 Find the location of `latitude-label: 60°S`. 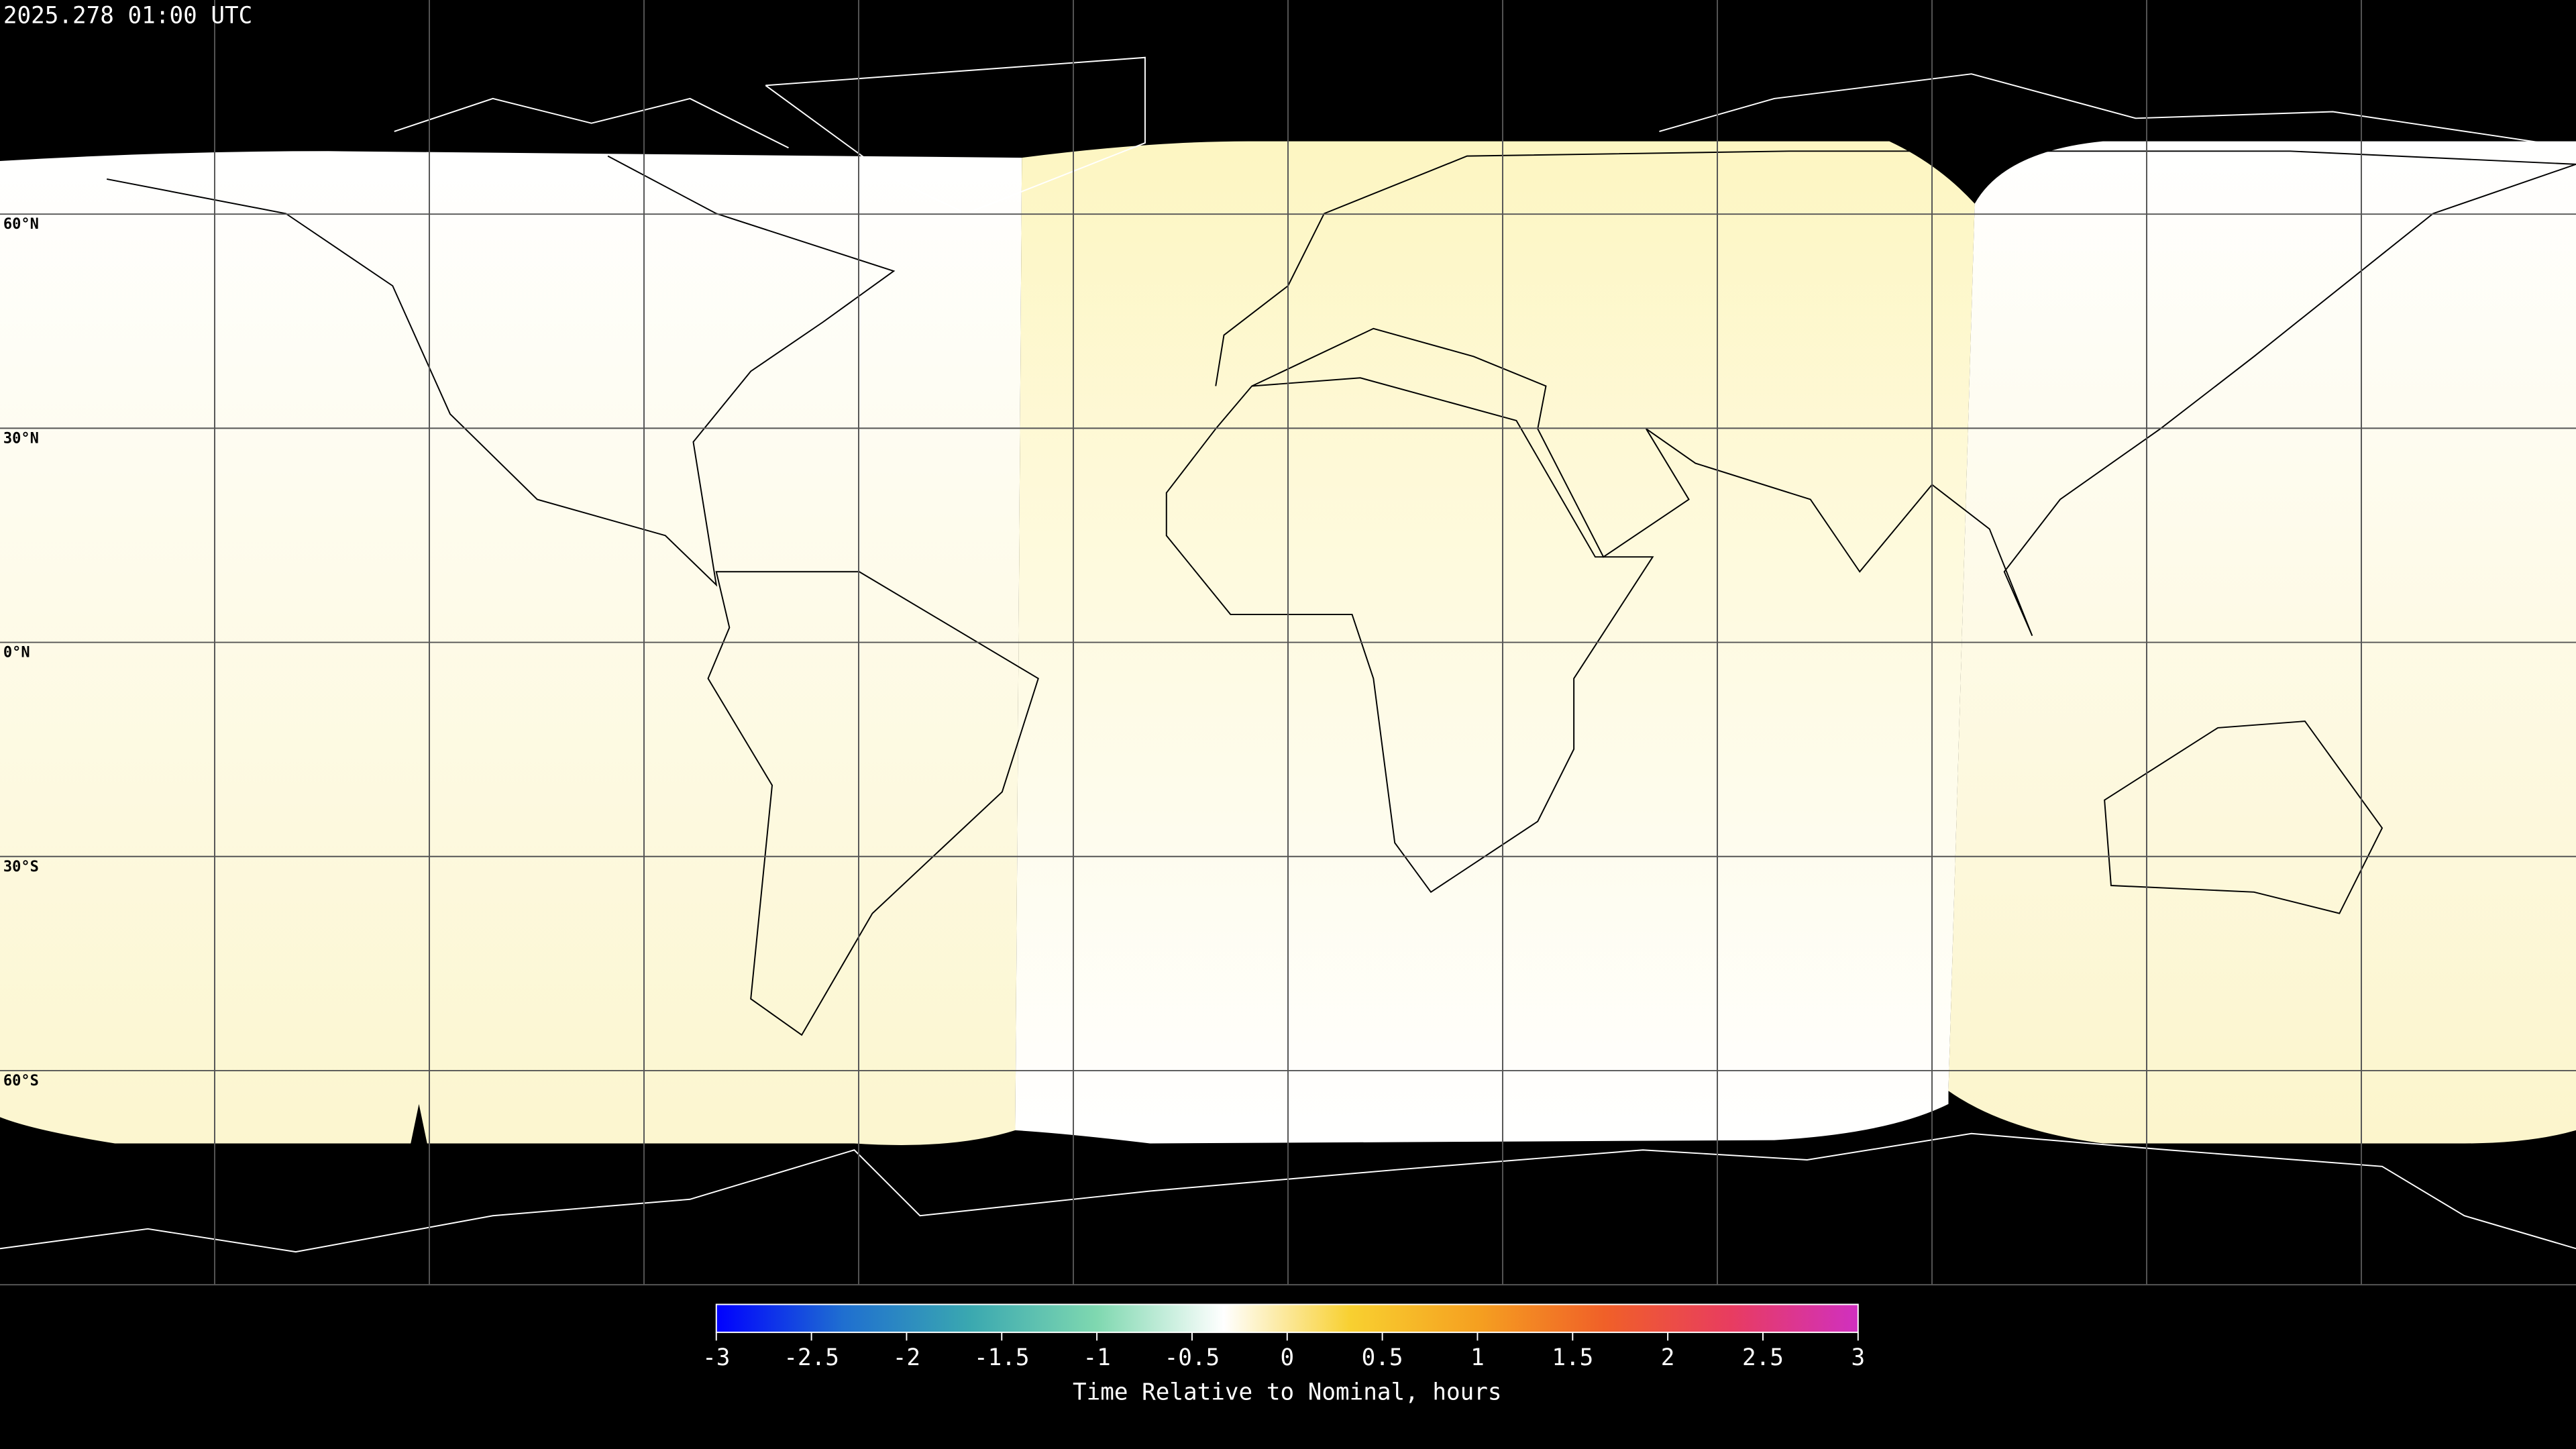

latitude-label: 60°S is located at coordinates (21, 1081).